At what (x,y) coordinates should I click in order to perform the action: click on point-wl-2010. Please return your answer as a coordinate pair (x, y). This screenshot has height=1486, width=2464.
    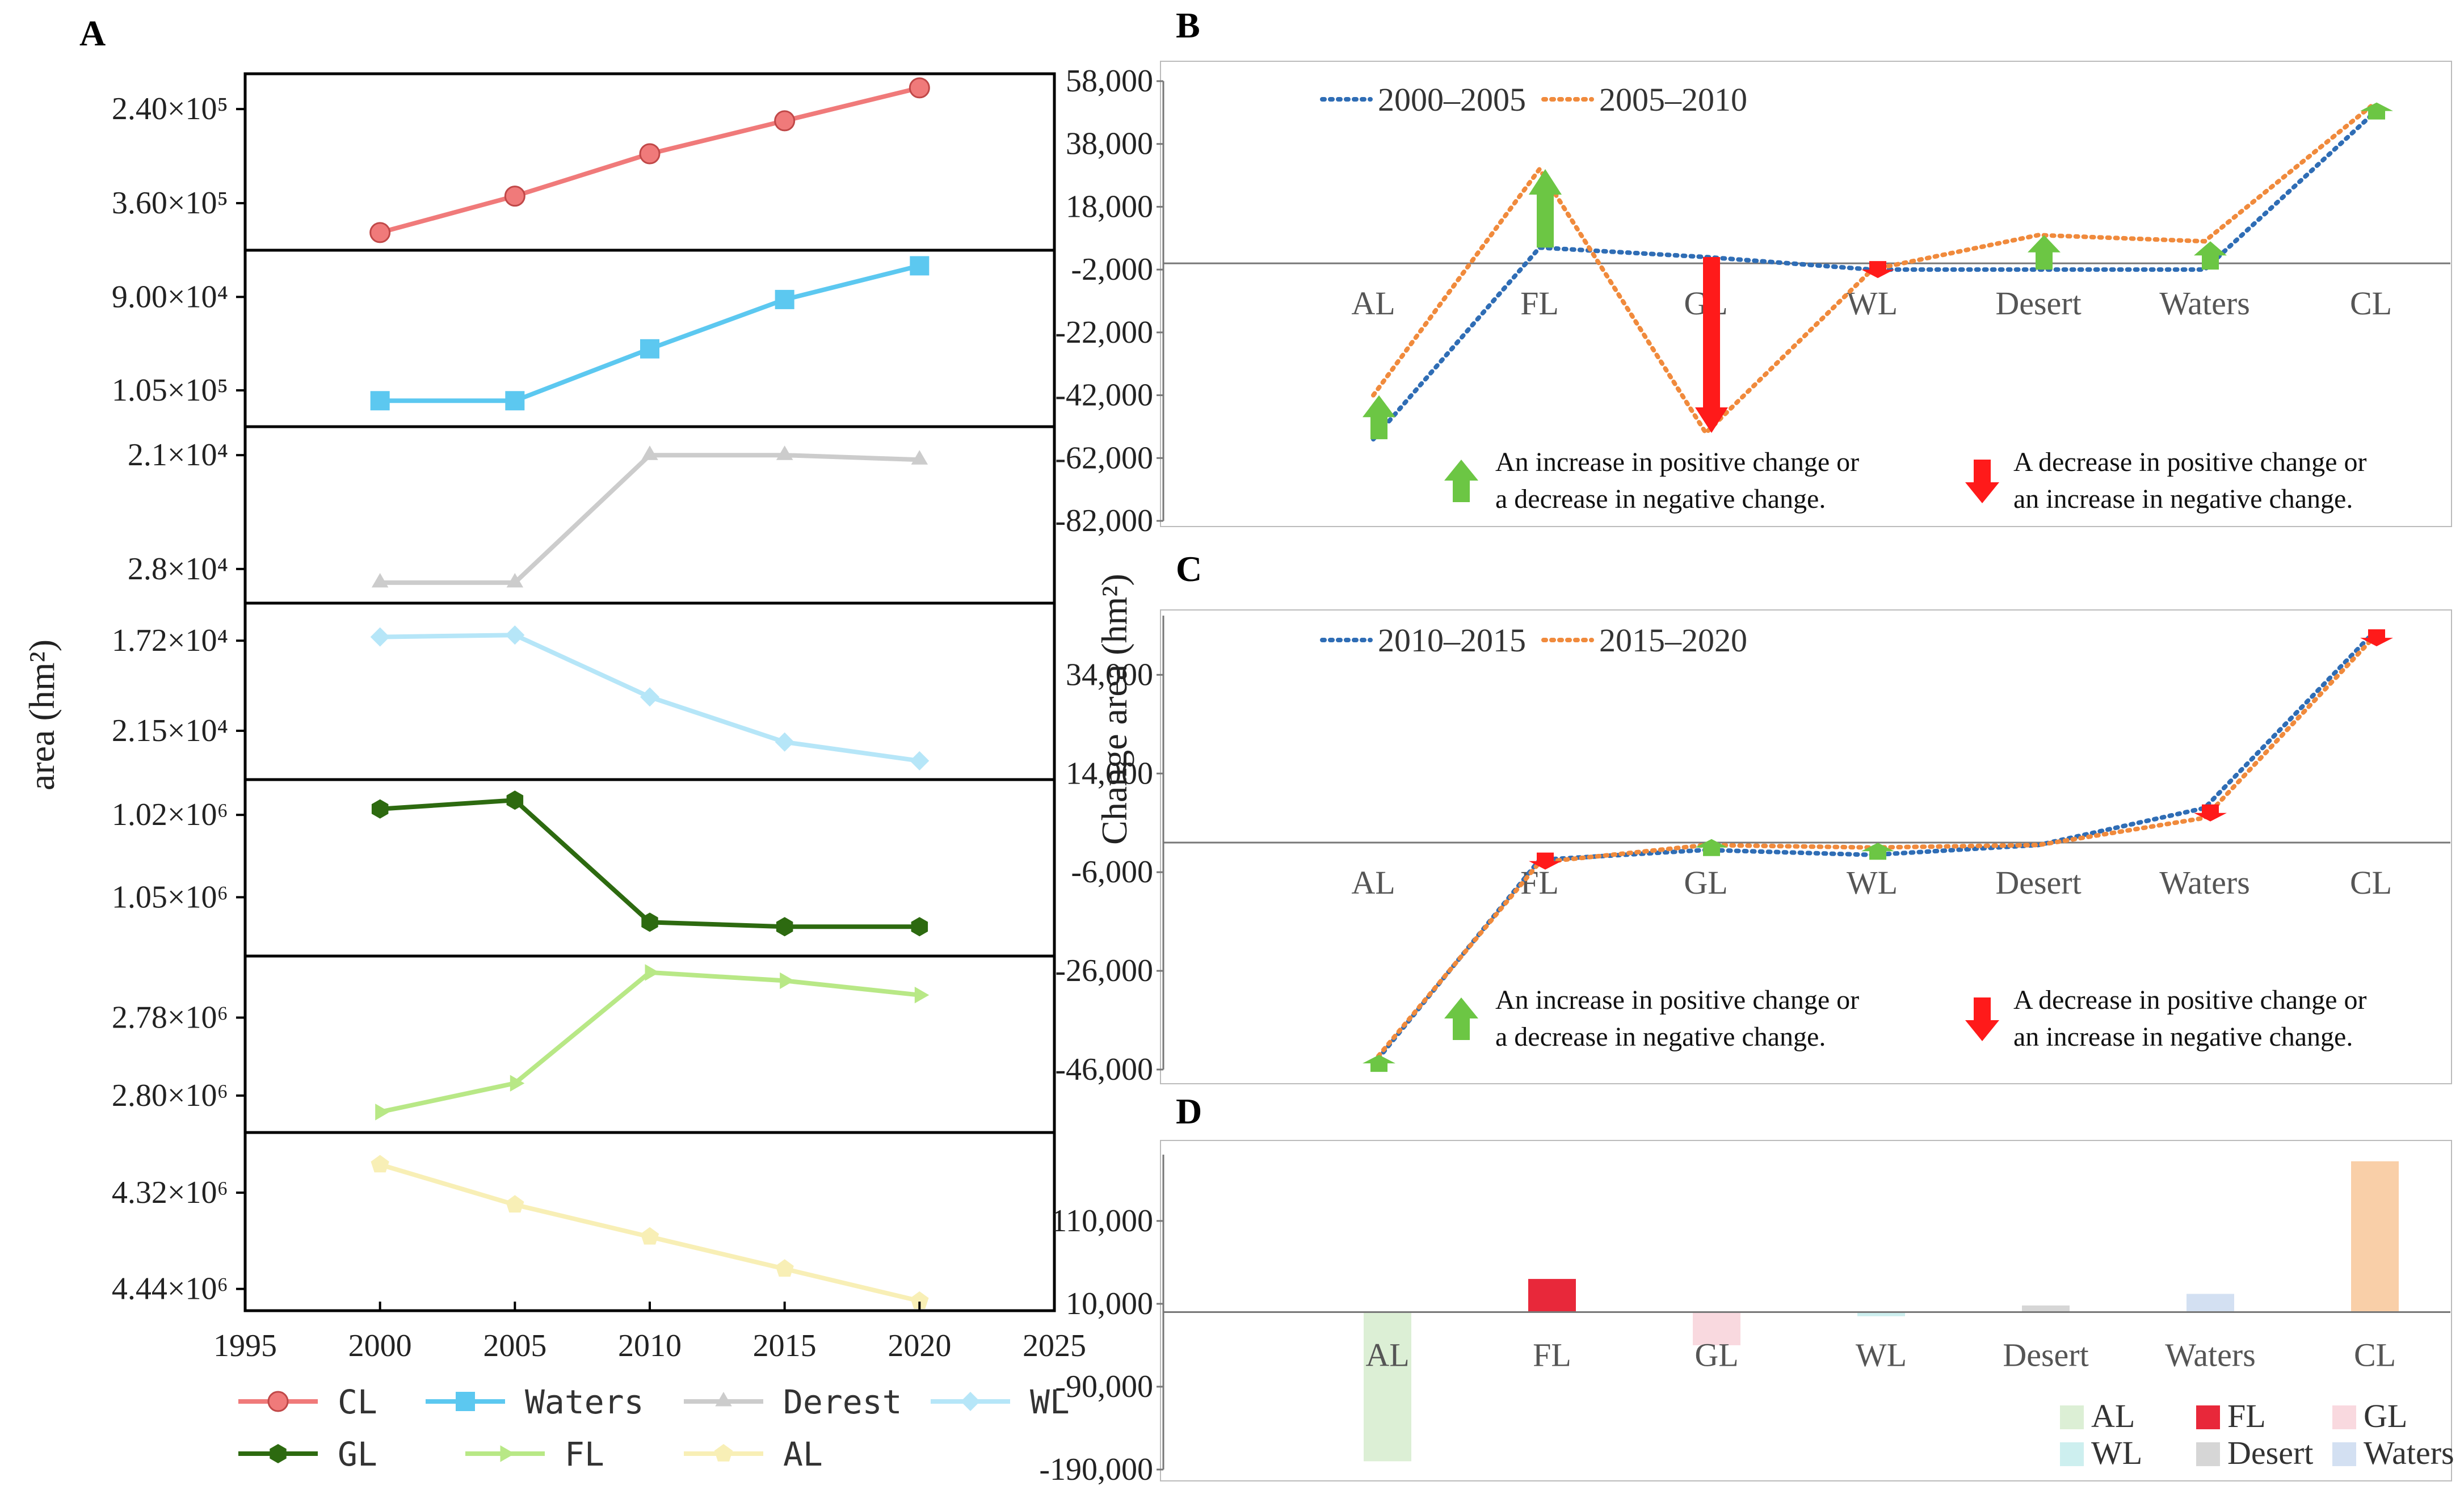
    Looking at the image, I should click on (649, 697).